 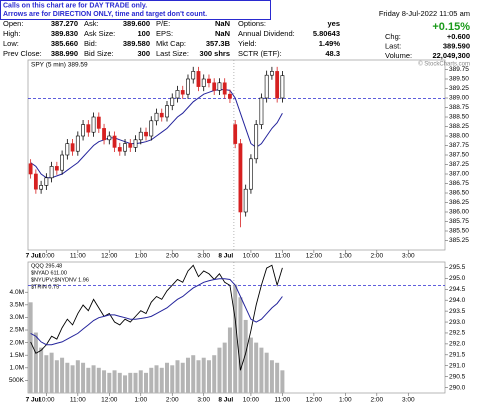 What do you see at coordinates (64, 33) in the screenshot?
I see `quote-value: 389.830` at bounding box center [64, 33].